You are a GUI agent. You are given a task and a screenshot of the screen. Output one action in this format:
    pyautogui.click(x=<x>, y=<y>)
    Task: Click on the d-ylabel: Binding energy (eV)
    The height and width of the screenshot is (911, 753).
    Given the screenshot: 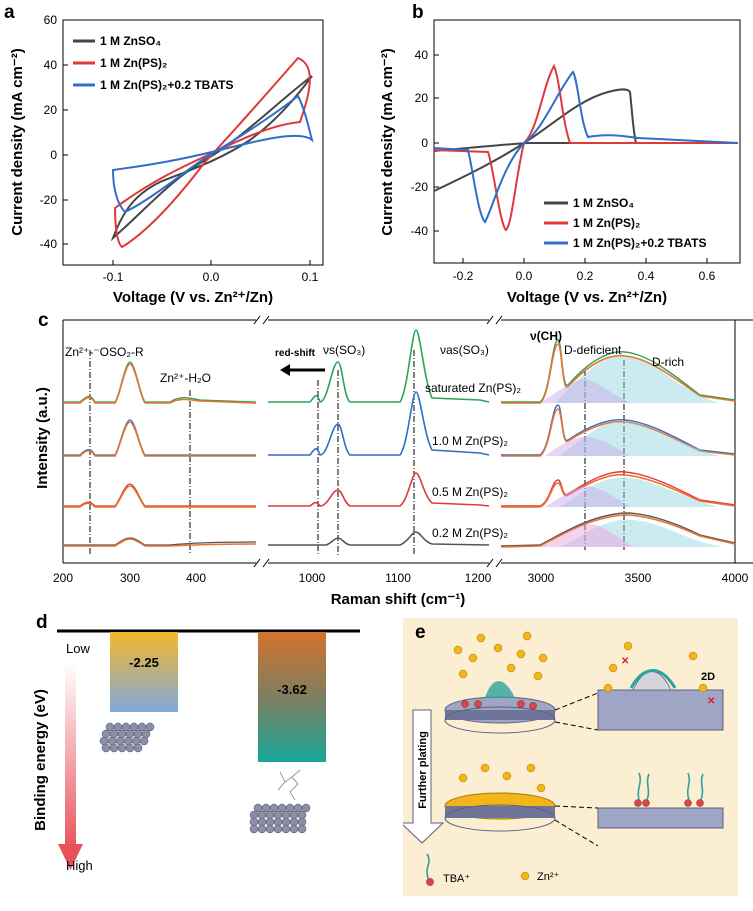 What is the action you would take?
    pyautogui.click(x=40, y=760)
    